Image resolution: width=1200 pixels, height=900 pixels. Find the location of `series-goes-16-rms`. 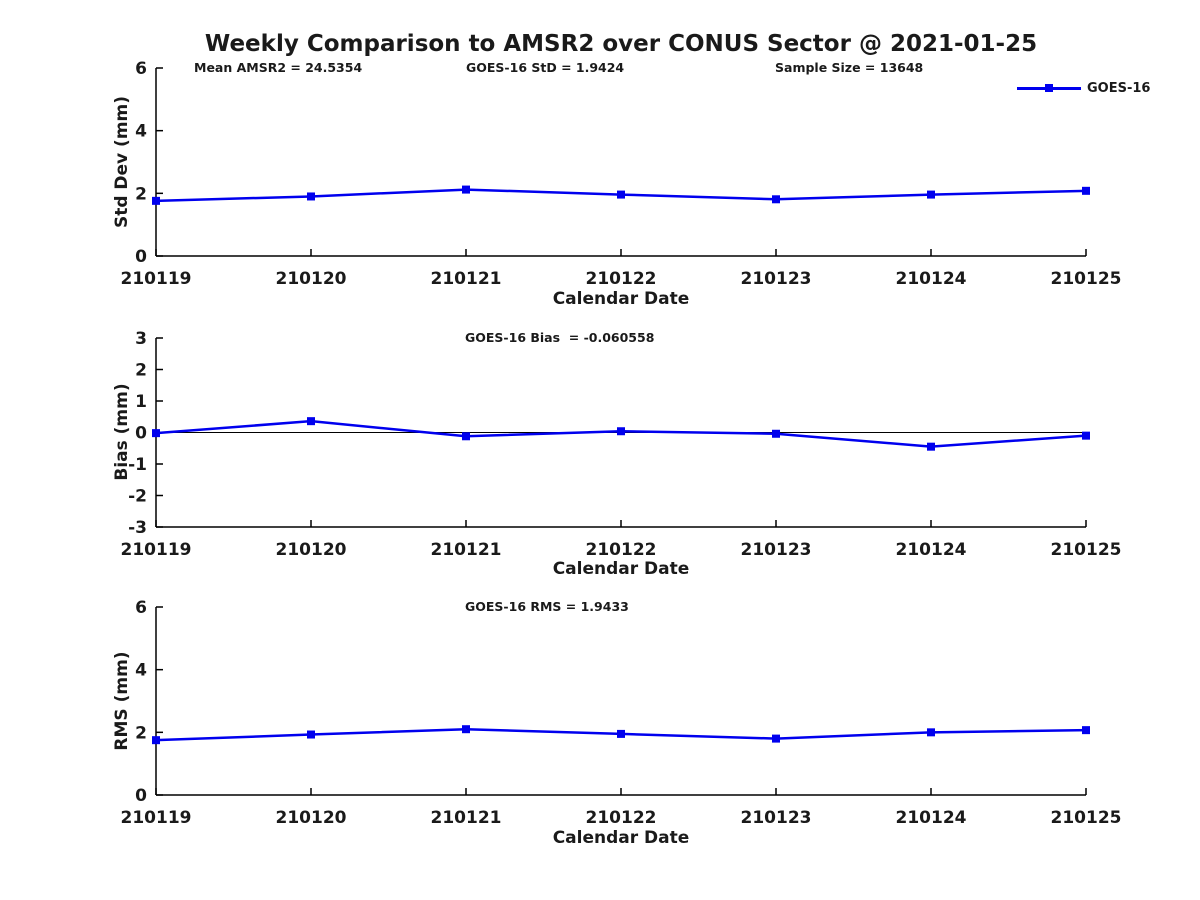

series-goes-16-rms is located at coordinates (621, 735).